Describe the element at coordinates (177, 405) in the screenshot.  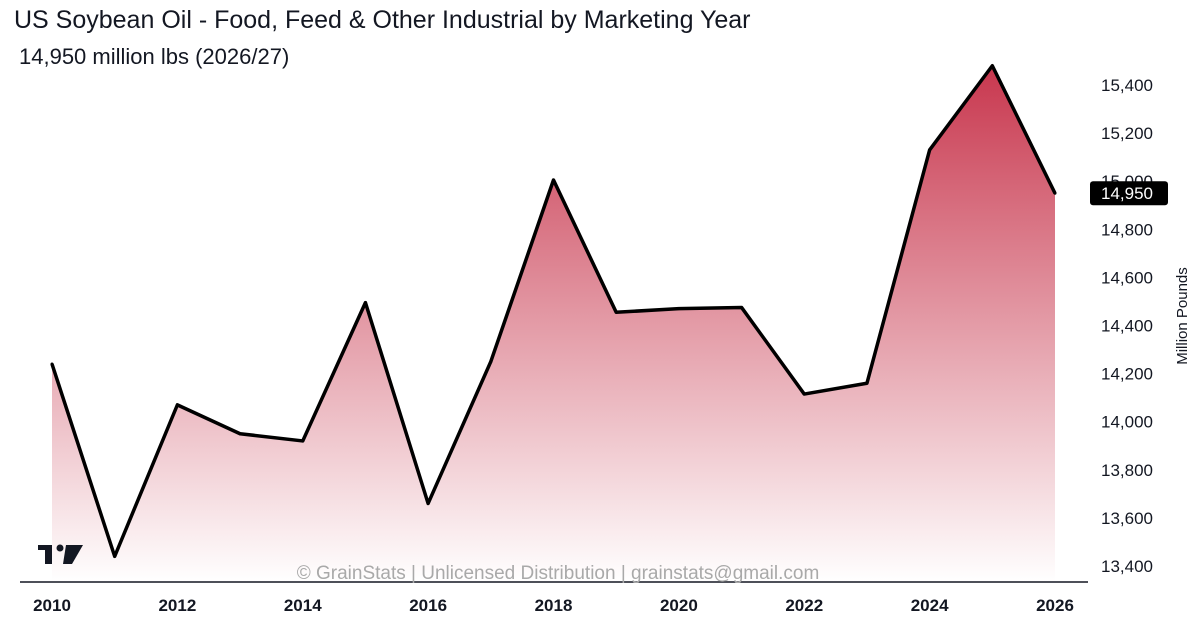
I see `data-point-2012` at that location.